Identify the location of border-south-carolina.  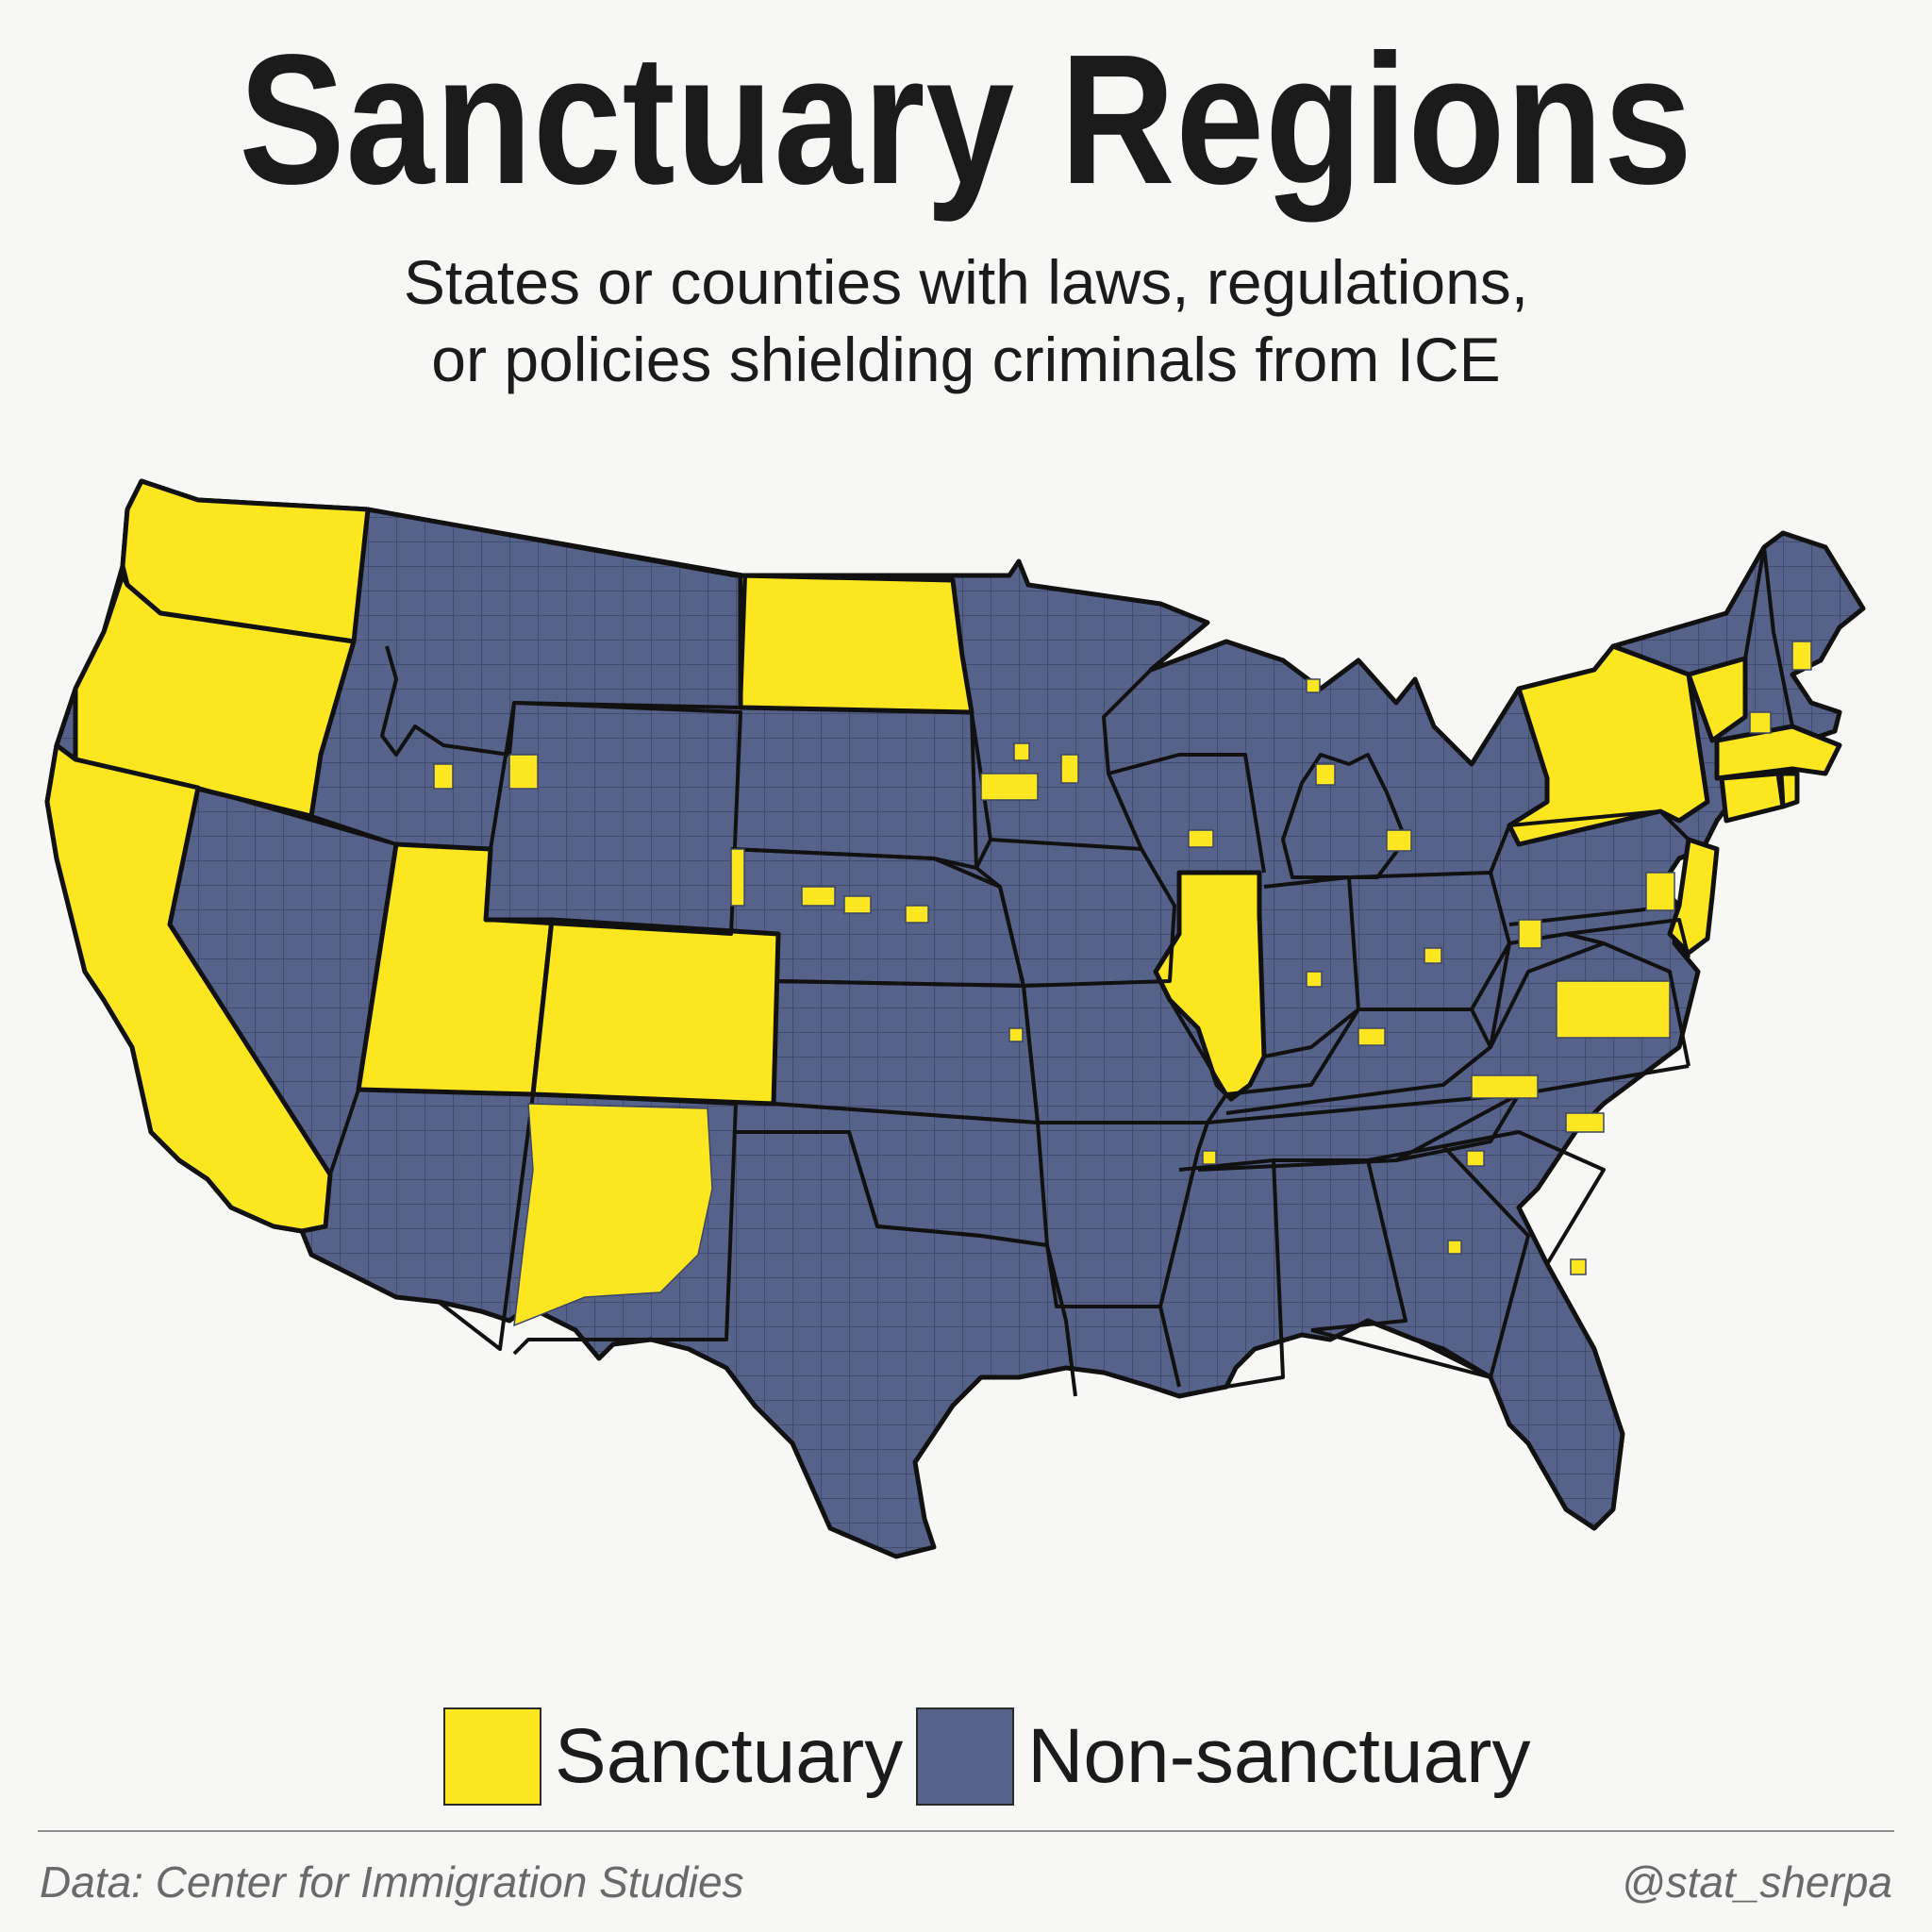
(1524, 1198).